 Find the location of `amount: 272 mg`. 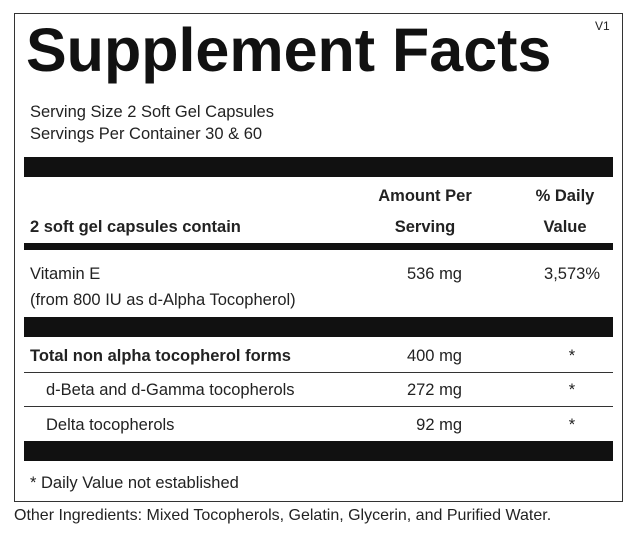

amount: 272 mg is located at coordinates (434, 390).